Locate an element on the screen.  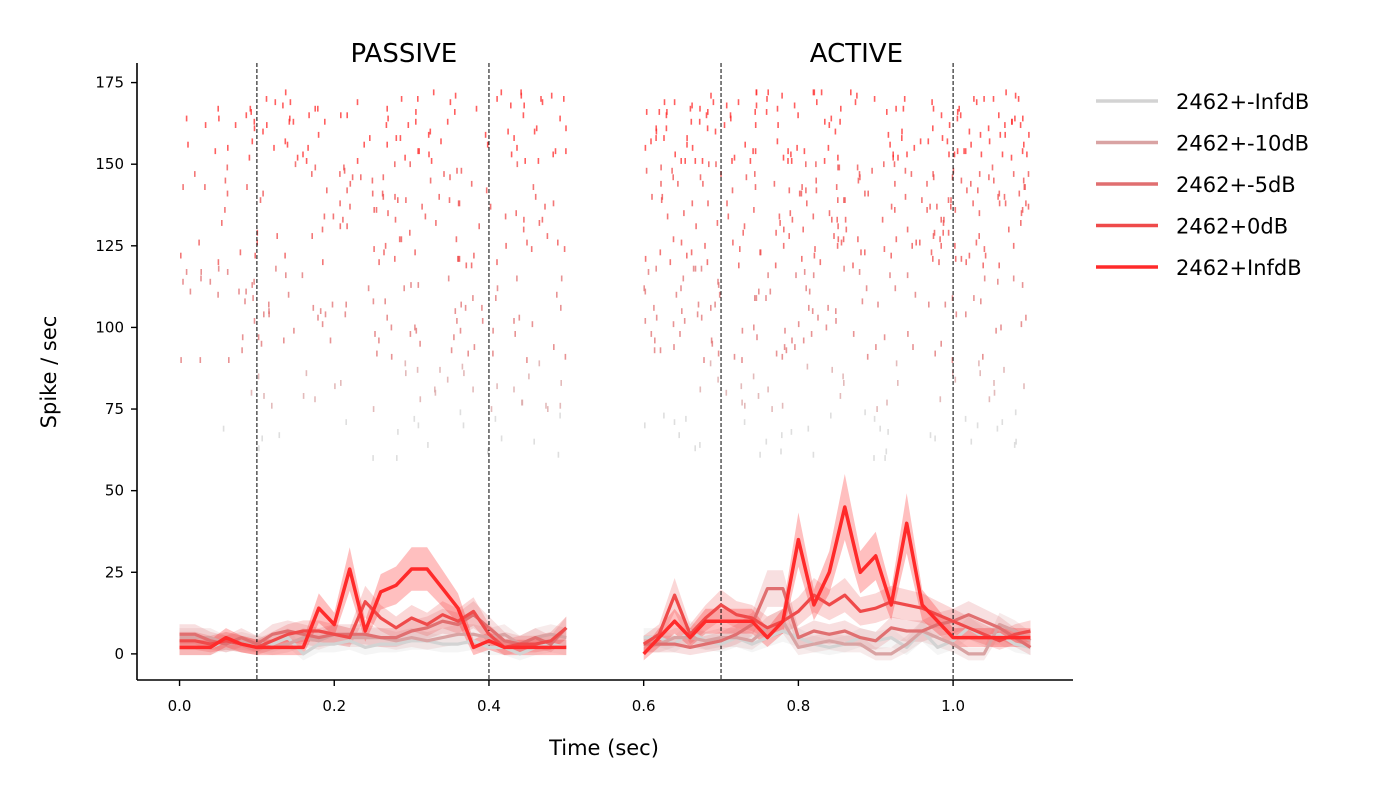
psth-line-2462+0dB-active is located at coordinates (836, 619).